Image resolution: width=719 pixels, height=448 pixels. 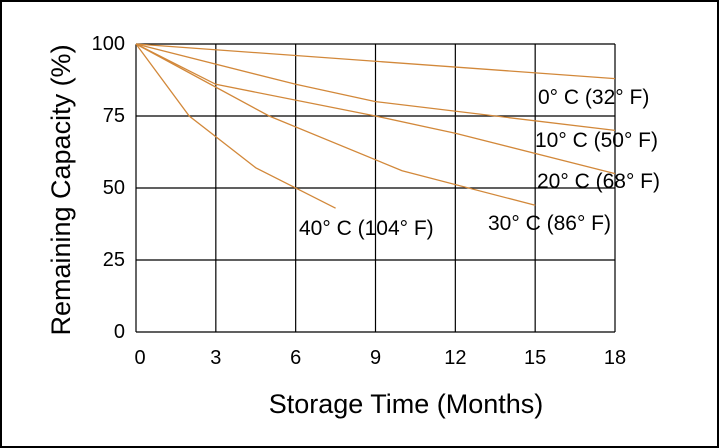 What do you see at coordinates (114, 116) in the screenshot?
I see `y-tick-label: 75` at bounding box center [114, 116].